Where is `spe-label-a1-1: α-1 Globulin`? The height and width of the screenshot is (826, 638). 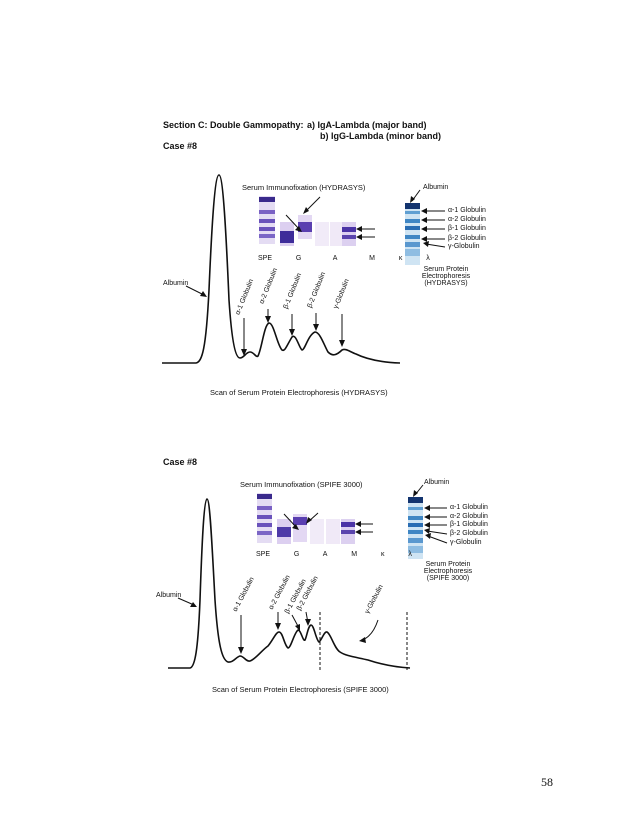 spe-label-a1-1: α-1 Globulin is located at coordinates (467, 210).